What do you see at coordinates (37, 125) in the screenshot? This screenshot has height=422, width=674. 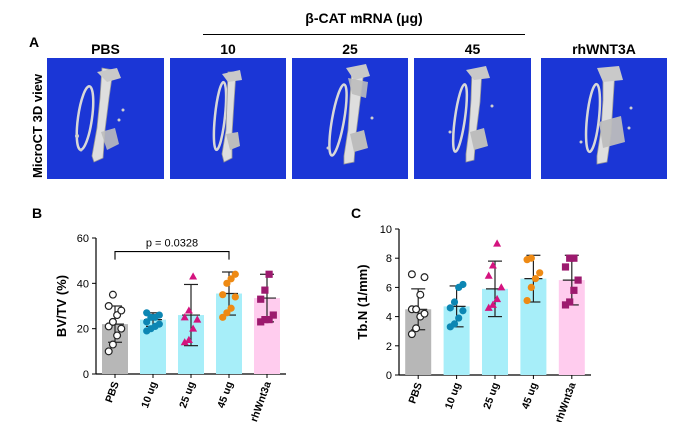 I see `row-label: MicroCT 3D view` at bounding box center [37, 125].